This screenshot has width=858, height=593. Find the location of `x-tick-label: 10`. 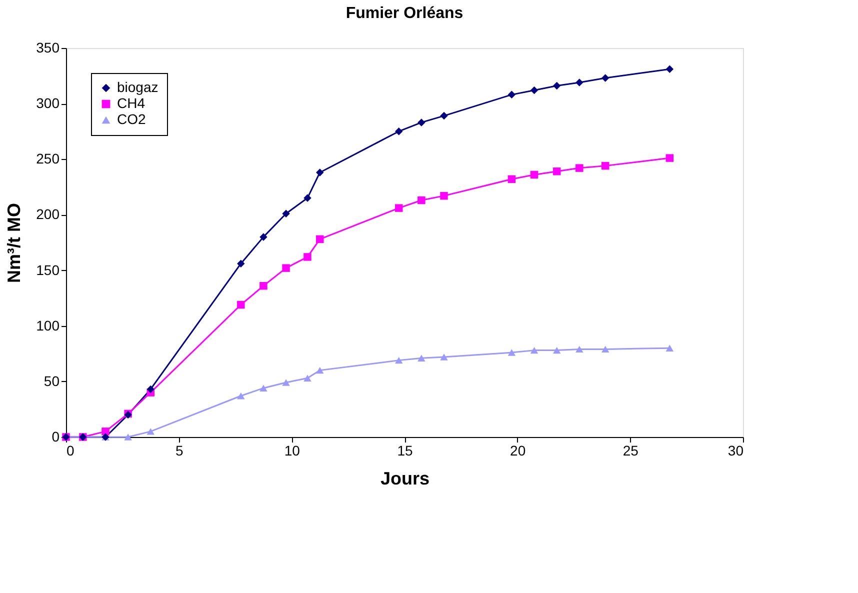

x-tick-label: 10 is located at coordinates (292, 450).